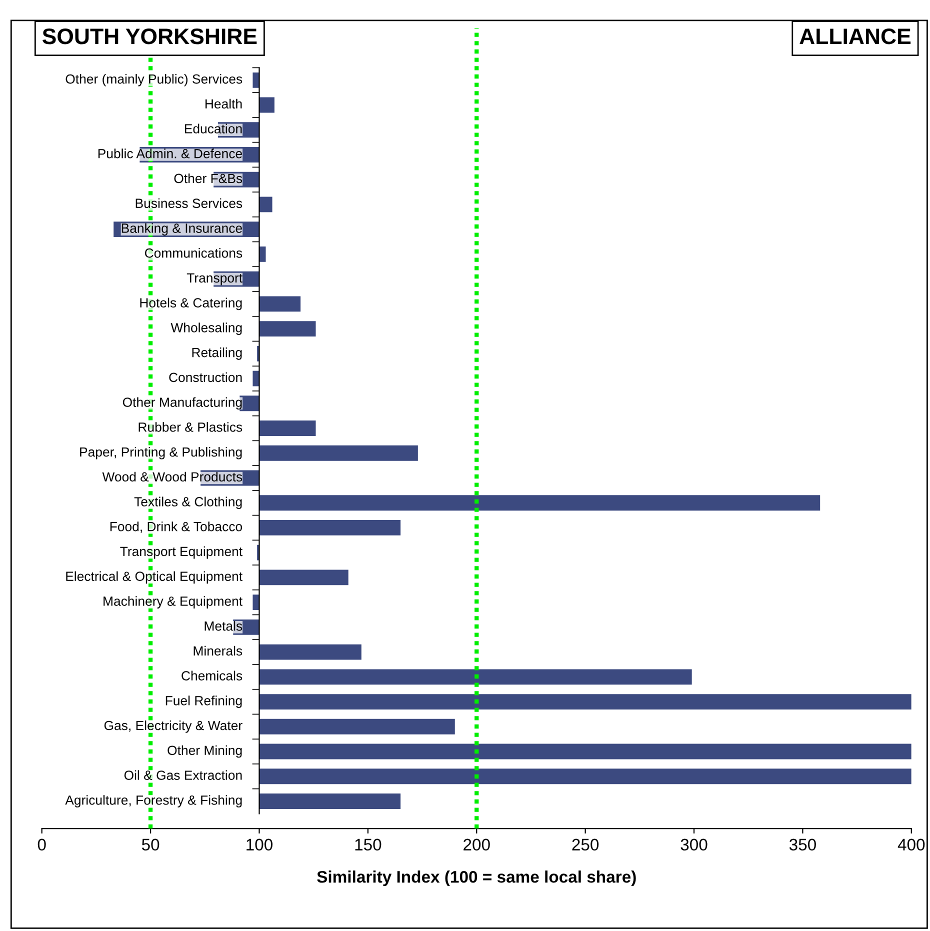  What do you see at coordinates (176, 527) in the screenshot?
I see `y-tick-label: Food, Drink & Tobacco` at bounding box center [176, 527].